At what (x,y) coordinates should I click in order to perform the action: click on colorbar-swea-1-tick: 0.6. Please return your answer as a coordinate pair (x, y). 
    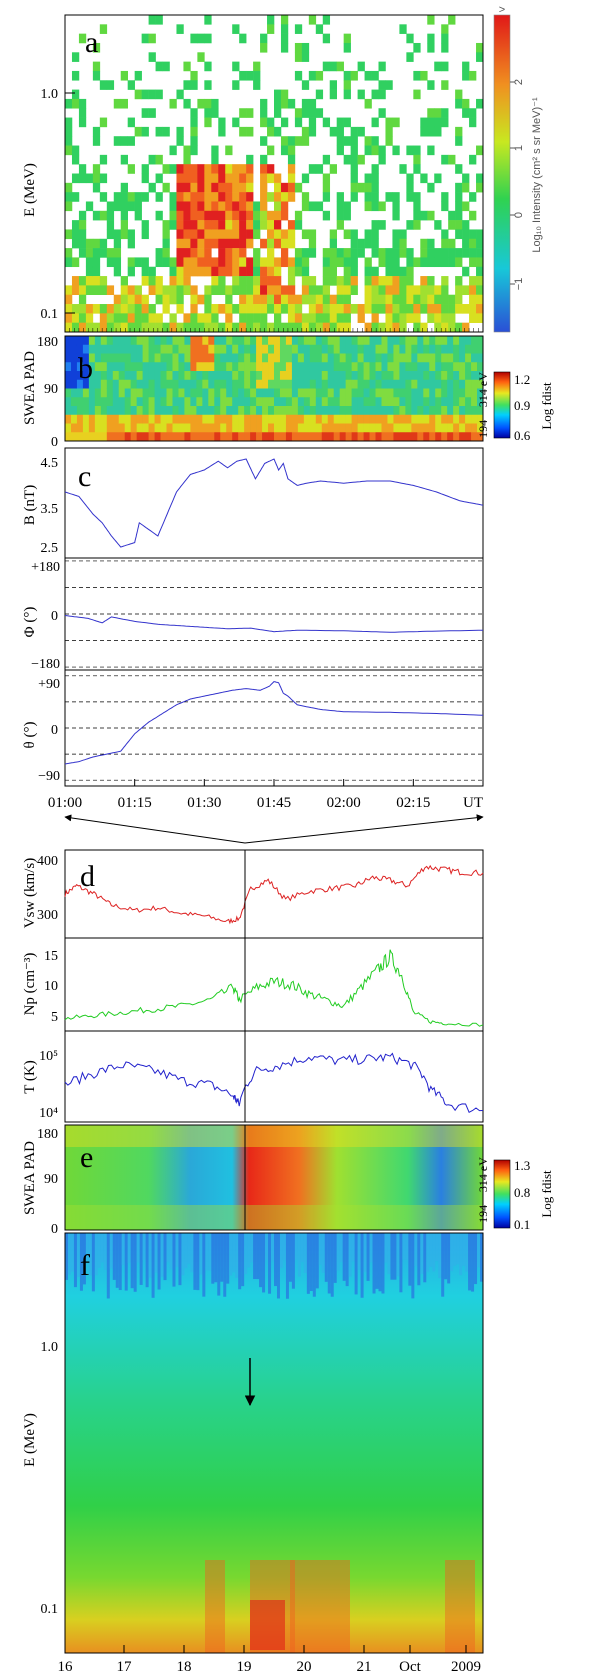
    Looking at the image, I should click on (522, 435).